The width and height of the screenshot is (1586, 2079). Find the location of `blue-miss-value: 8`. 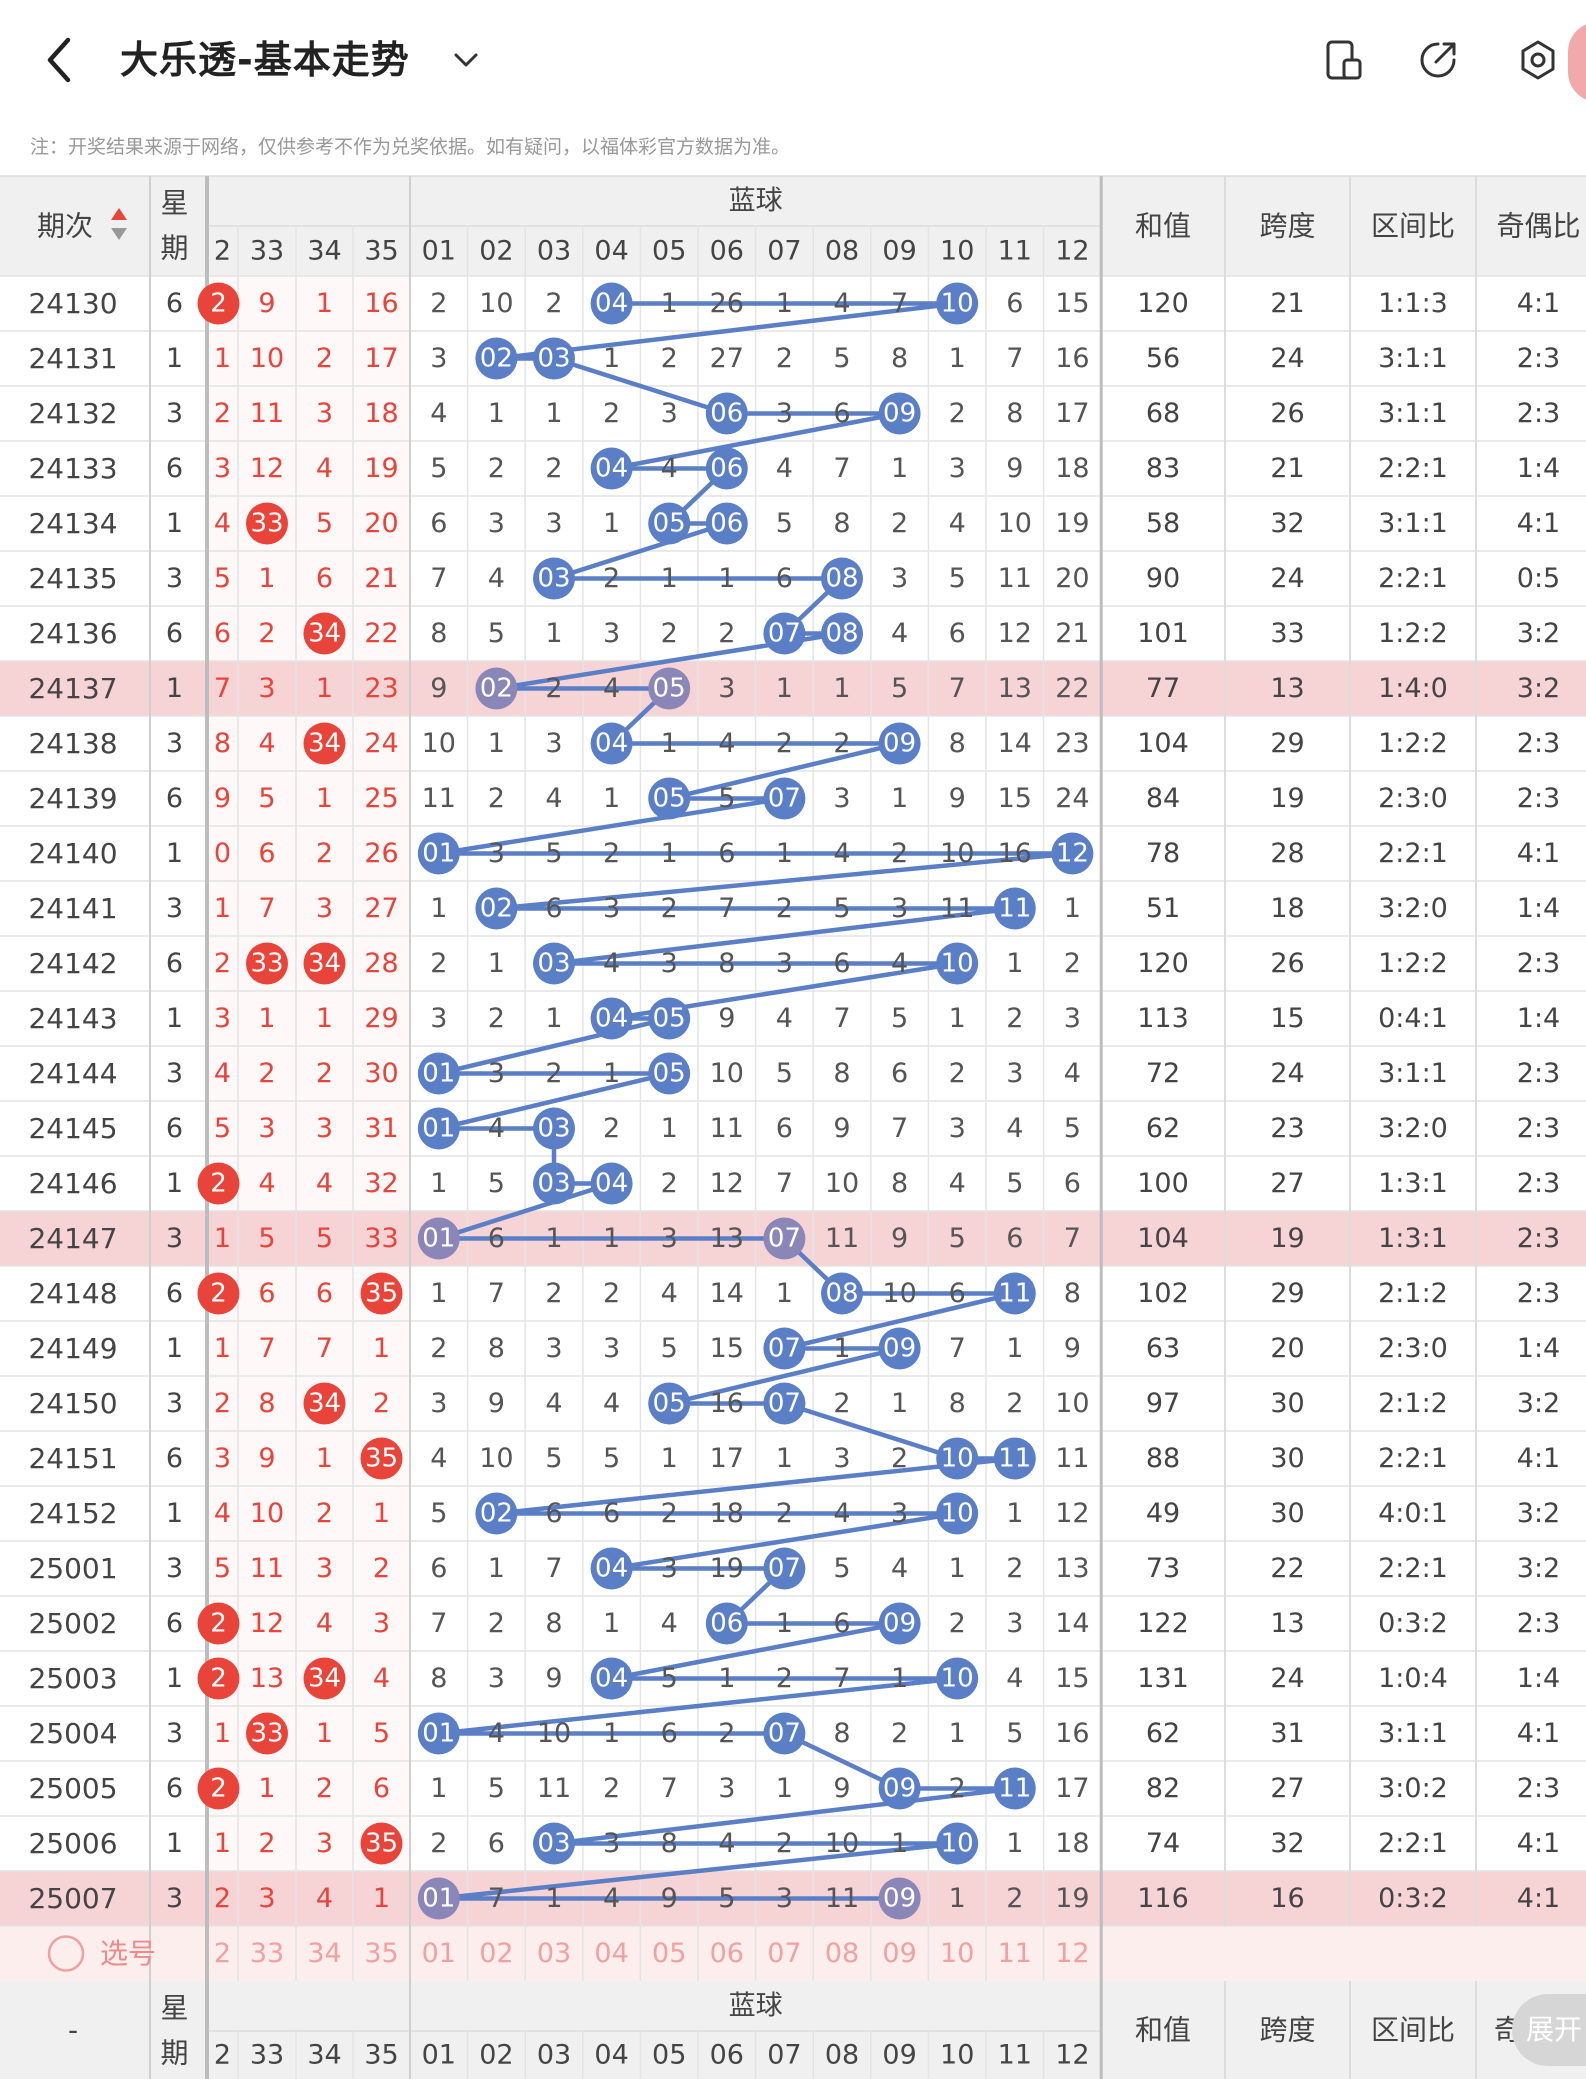

blue-miss-value: 8 is located at coordinates (496, 1348).